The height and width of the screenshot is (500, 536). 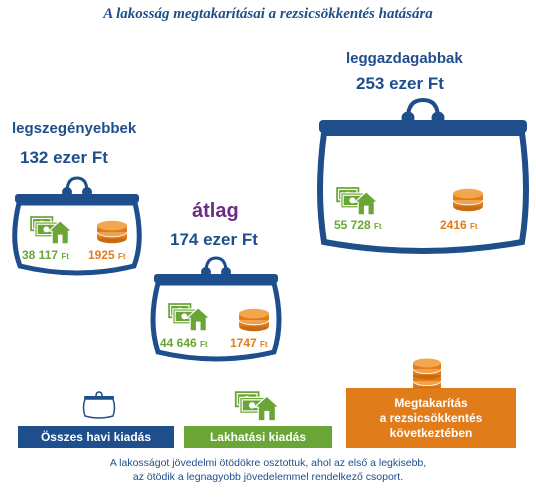 What do you see at coordinates (215, 211) in the screenshot?
I see `group-label-average: átlag` at bounding box center [215, 211].